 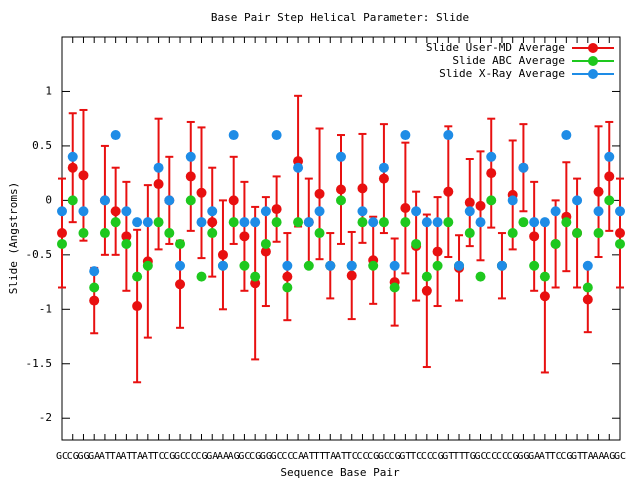 What do you see at coordinates (48, 199) in the screenshot?
I see `y-tick-label: 0` at bounding box center [48, 199].